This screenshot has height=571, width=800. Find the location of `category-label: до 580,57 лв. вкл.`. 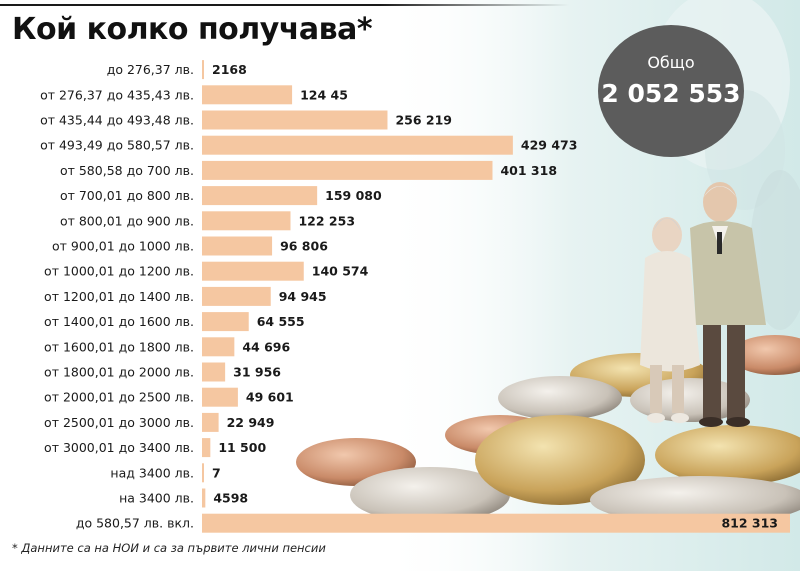

category-label: до 580,57 лв. вкл. is located at coordinates (135, 523).